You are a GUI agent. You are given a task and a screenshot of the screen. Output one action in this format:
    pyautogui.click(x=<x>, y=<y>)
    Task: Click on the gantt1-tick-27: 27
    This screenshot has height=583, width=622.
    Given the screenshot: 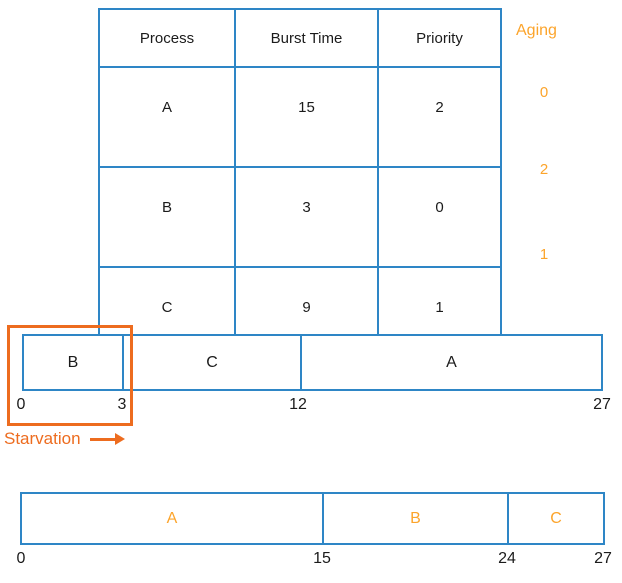 What is the action you would take?
    pyautogui.click(x=602, y=404)
    